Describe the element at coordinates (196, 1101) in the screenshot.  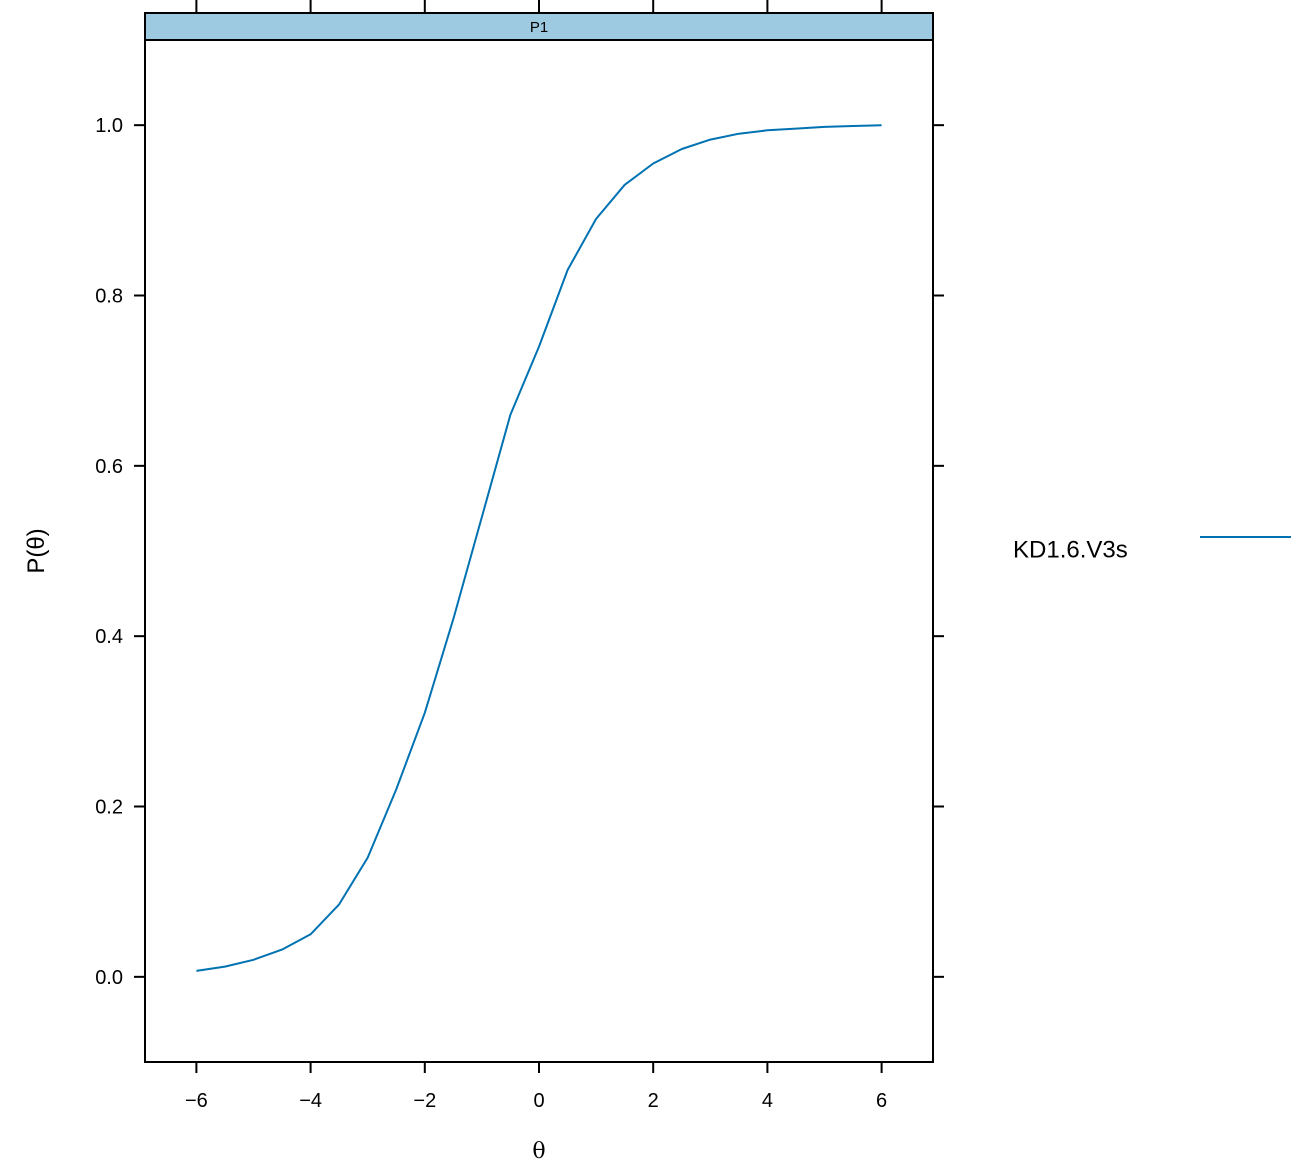
I see `x-tick-label: −6` at that location.